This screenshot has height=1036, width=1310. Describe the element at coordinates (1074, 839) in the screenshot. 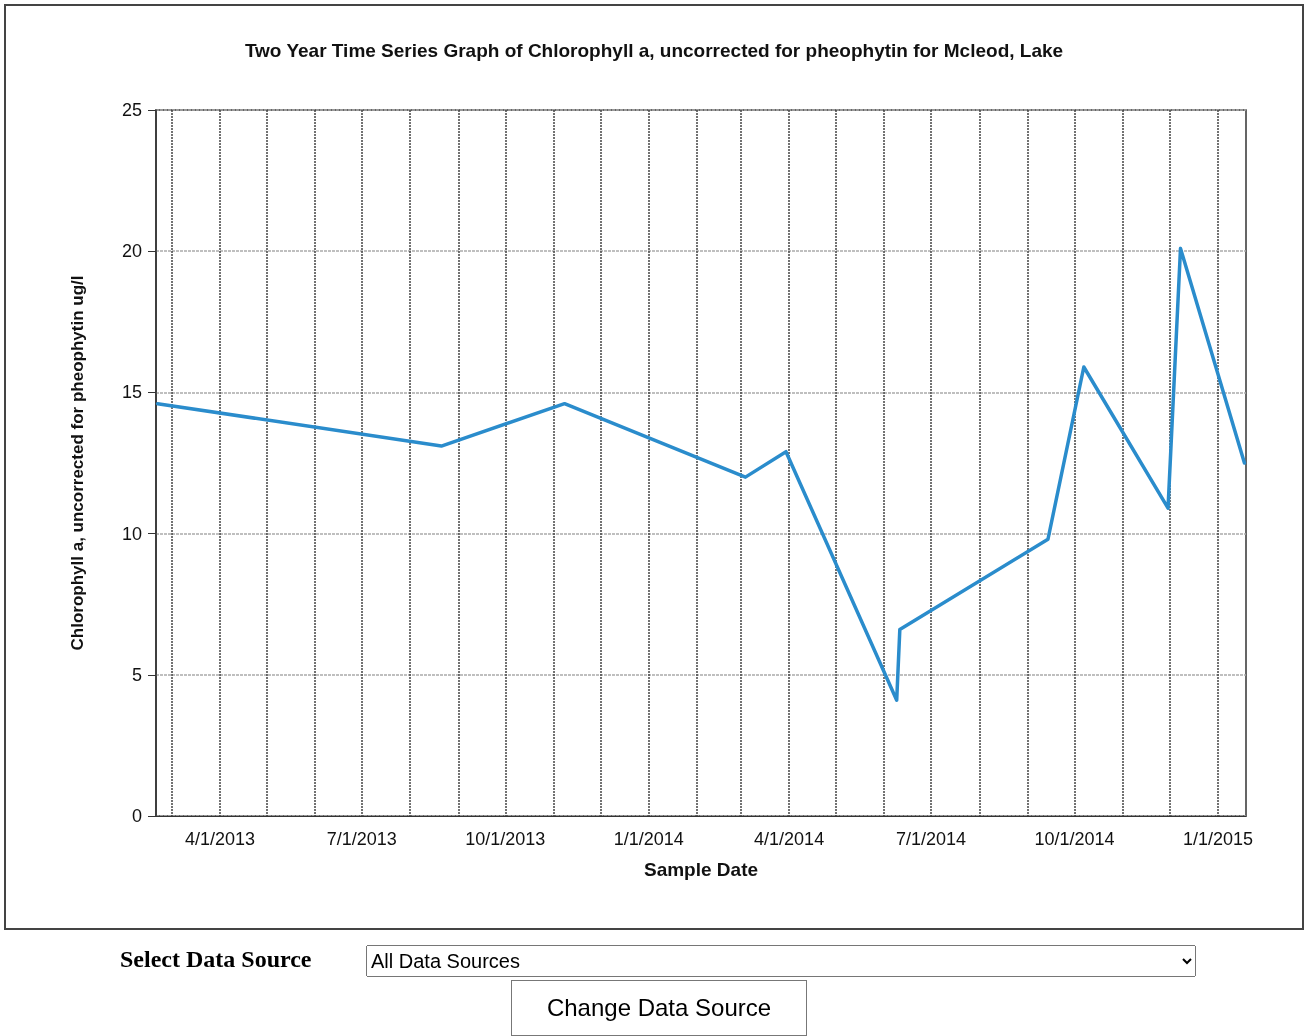

I see `x-tick-label: 10/1/2014` at that location.